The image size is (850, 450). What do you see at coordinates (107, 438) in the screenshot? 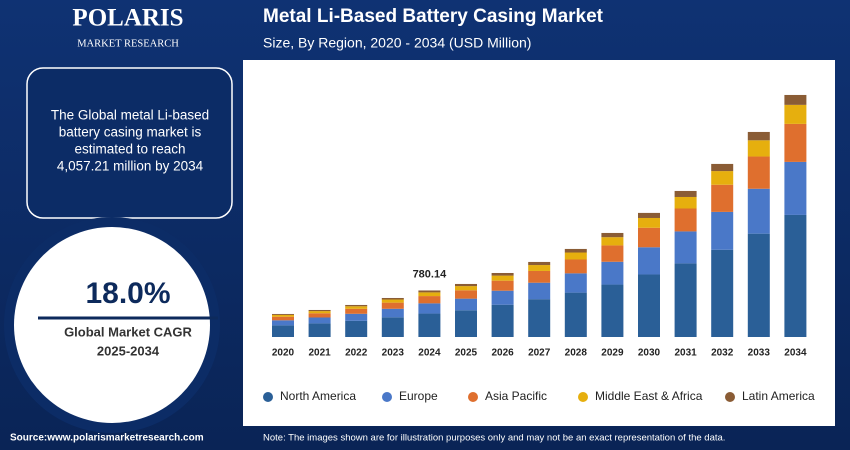
I see `source: Source:www.polarismarketresearch.com` at bounding box center [107, 438].